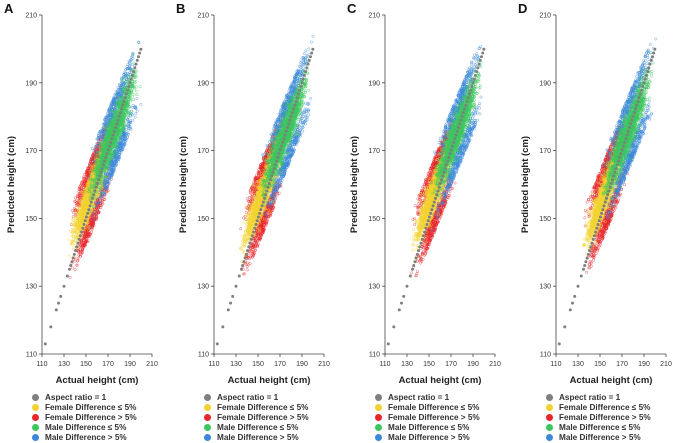 This screenshot has height=443, width=685. I want to click on panel-letter: A, so click(9, 8).